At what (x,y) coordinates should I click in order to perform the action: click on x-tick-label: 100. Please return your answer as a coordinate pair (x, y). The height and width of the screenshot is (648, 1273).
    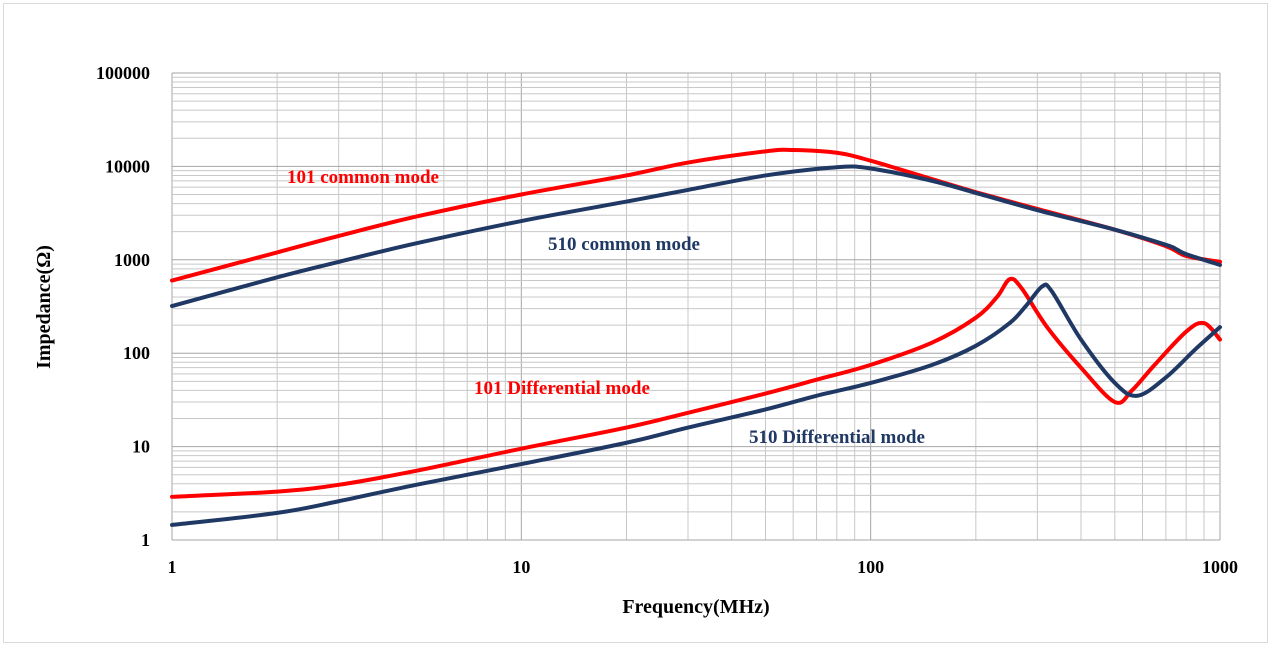
    Looking at the image, I should click on (870, 567).